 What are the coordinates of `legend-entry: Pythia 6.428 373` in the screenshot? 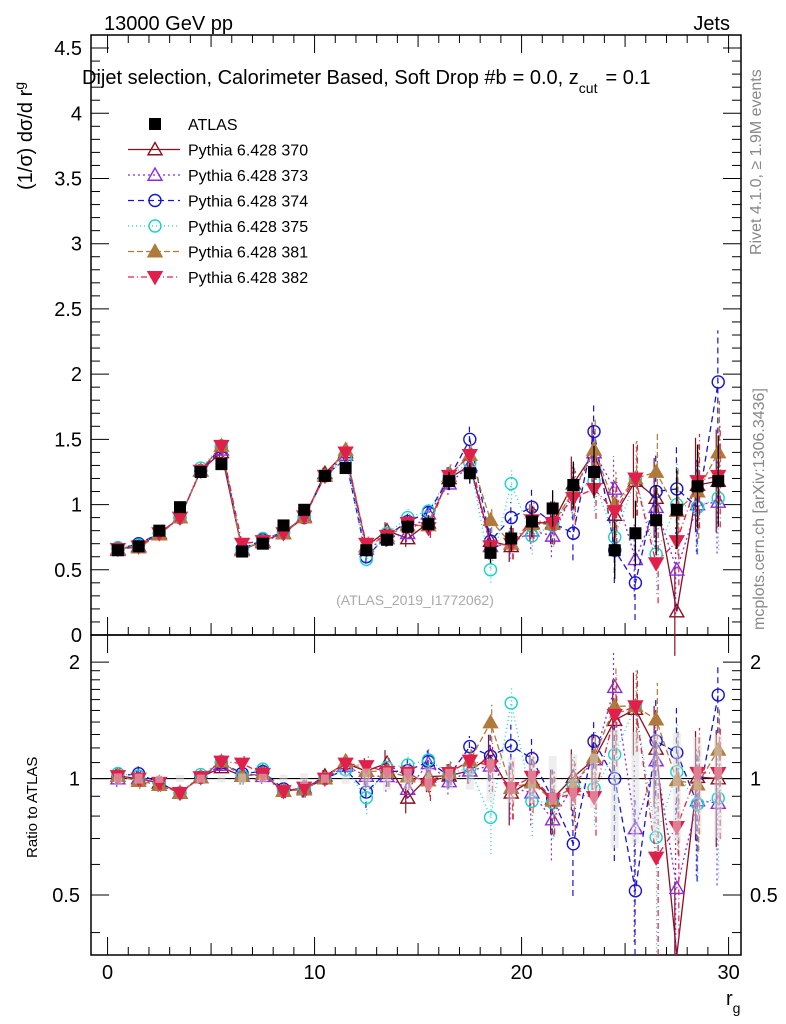 It's located at (218, 175).